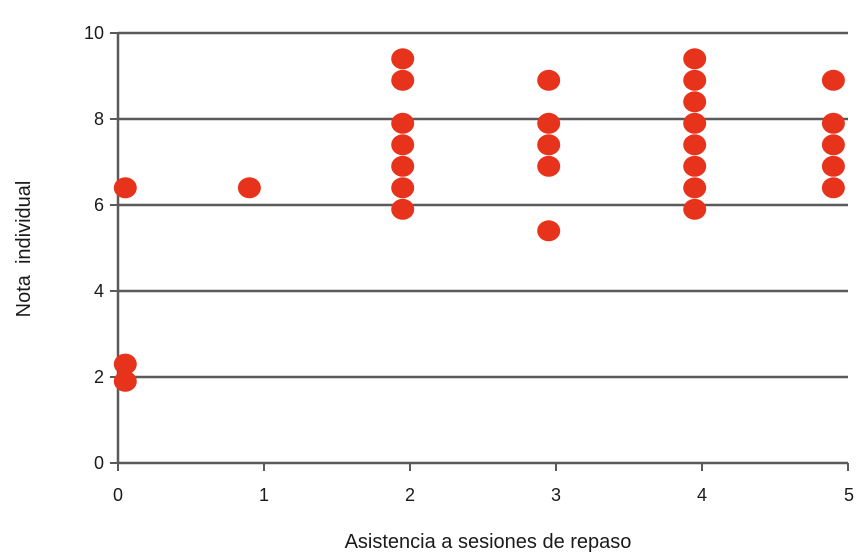 Image resolution: width=864 pixels, height=555 pixels. Describe the element at coordinates (410, 495) in the screenshot. I see `x-tick-label-2: 2` at that location.